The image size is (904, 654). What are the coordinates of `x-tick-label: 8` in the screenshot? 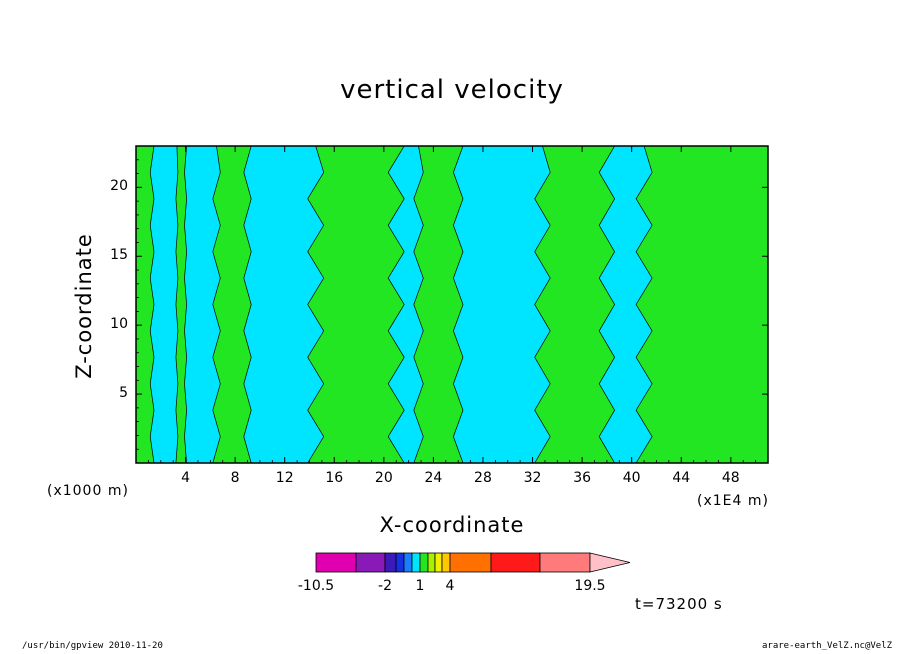 It's located at (235, 478).